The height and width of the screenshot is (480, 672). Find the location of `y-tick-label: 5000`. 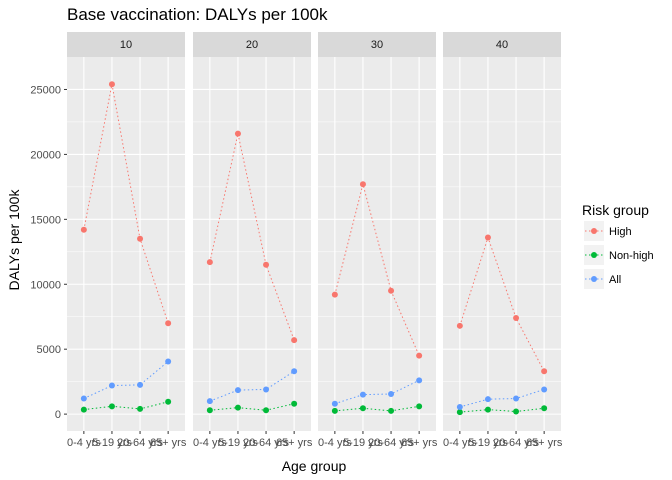

y-tick-label: 5000 is located at coordinates (49, 350).